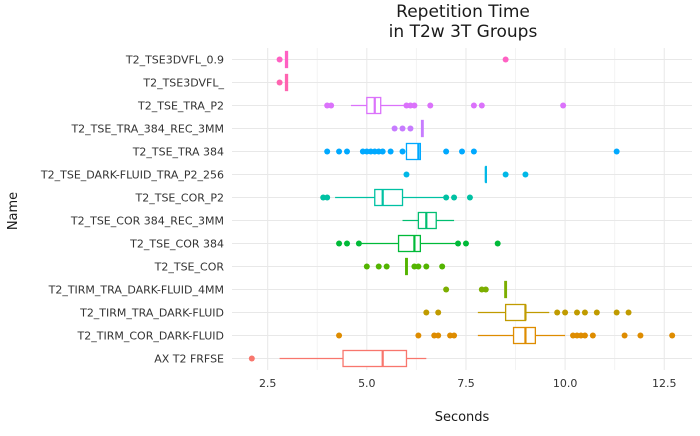 This screenshot has width=700, height=436. Describe the element at coordinates (179, 198) in the screenshot. I see `y-tick-label: T2_TSE_COR_P2` at that location.